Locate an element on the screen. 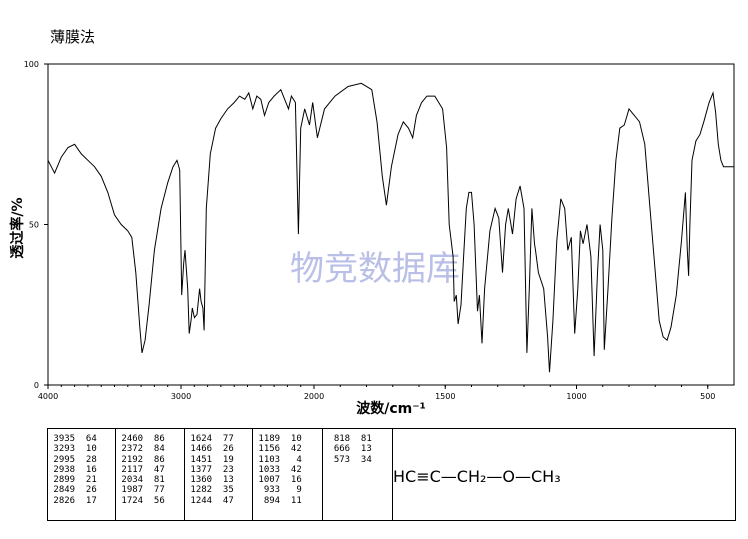 The image size is (748, 539). y-axis-label: 透过率/% is located at coordinates (17, 227).